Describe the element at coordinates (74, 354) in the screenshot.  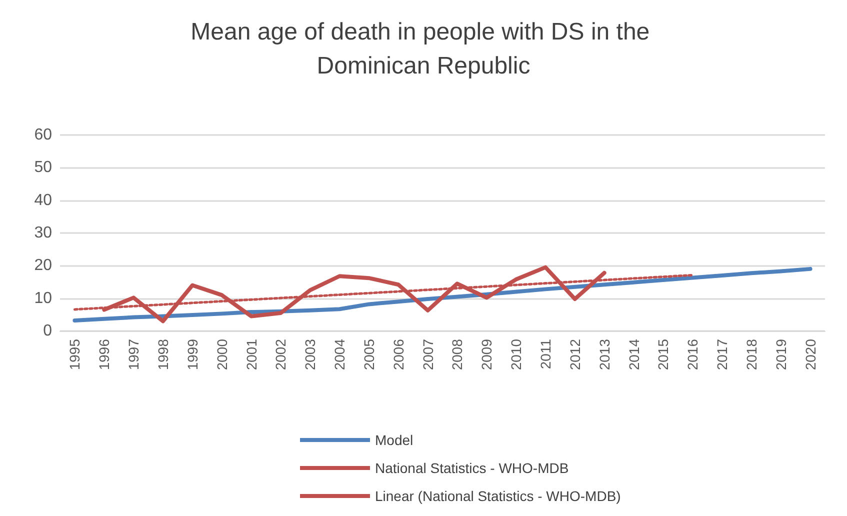
I see `x-tick-label: 1995` at that location.